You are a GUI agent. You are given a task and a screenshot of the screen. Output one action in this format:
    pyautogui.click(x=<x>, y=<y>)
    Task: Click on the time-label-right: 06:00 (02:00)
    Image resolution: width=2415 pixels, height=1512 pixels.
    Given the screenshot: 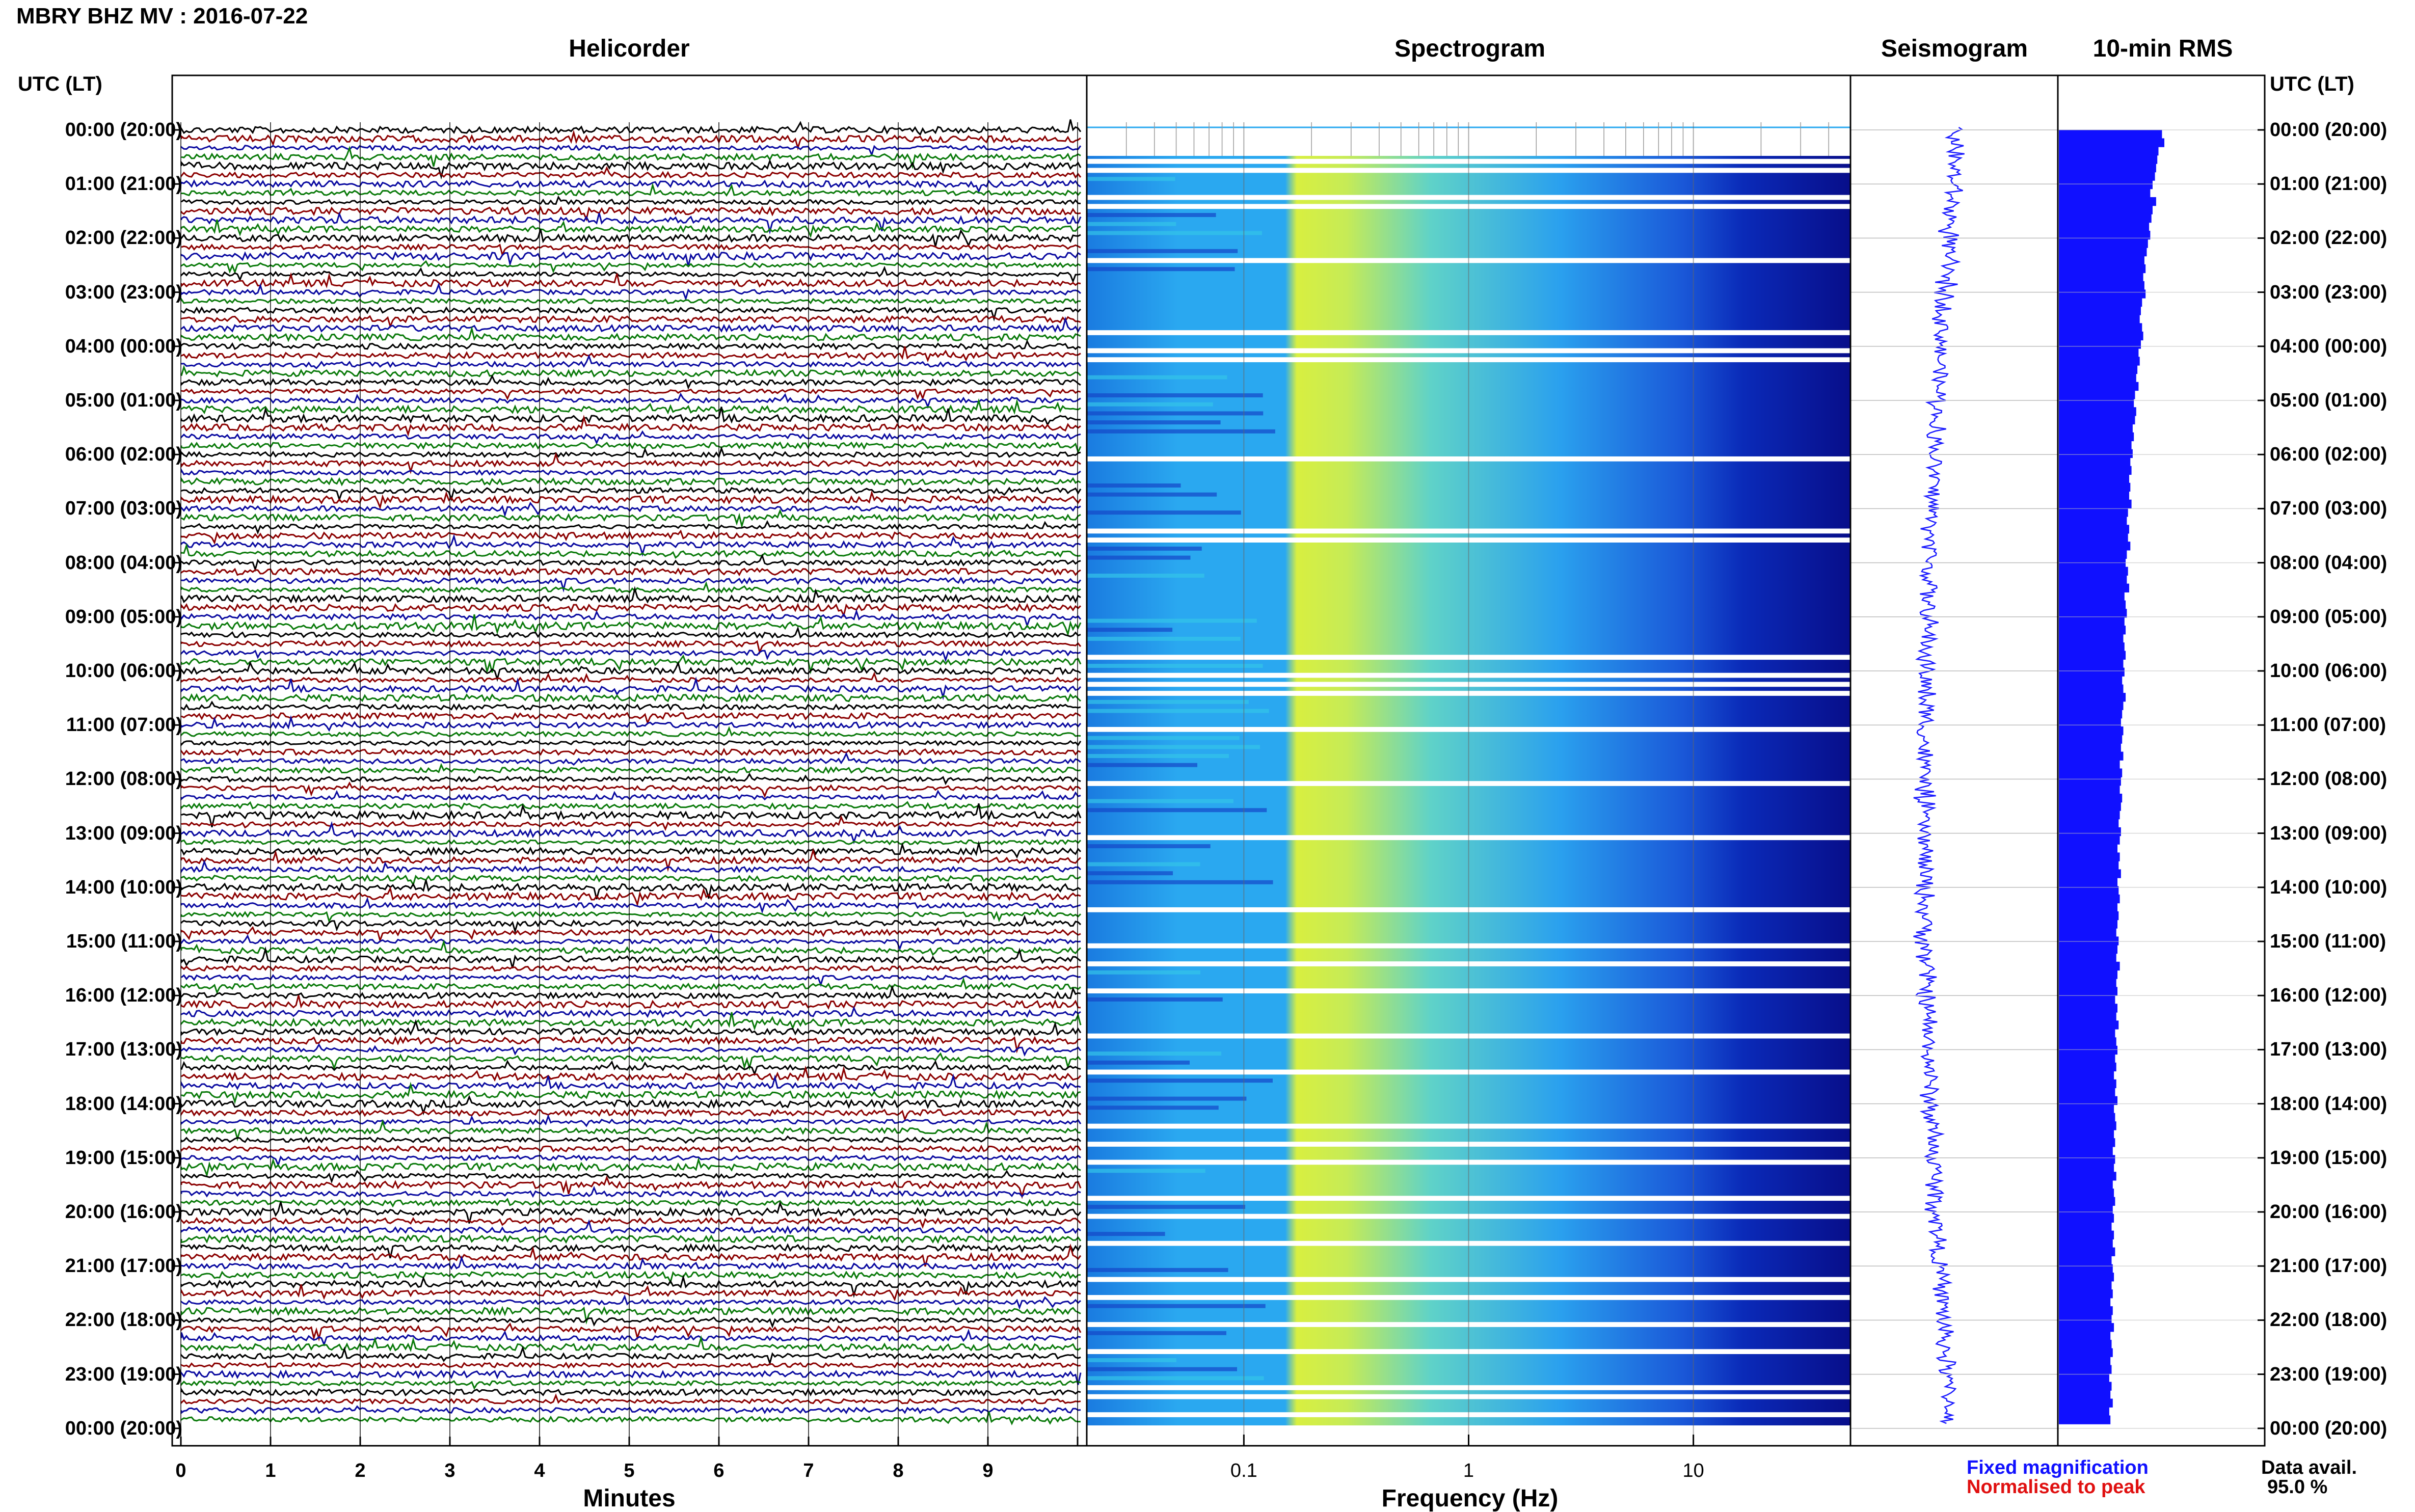 What is the action you would take?
    pyautogui.click(x=2328, y=455)
    